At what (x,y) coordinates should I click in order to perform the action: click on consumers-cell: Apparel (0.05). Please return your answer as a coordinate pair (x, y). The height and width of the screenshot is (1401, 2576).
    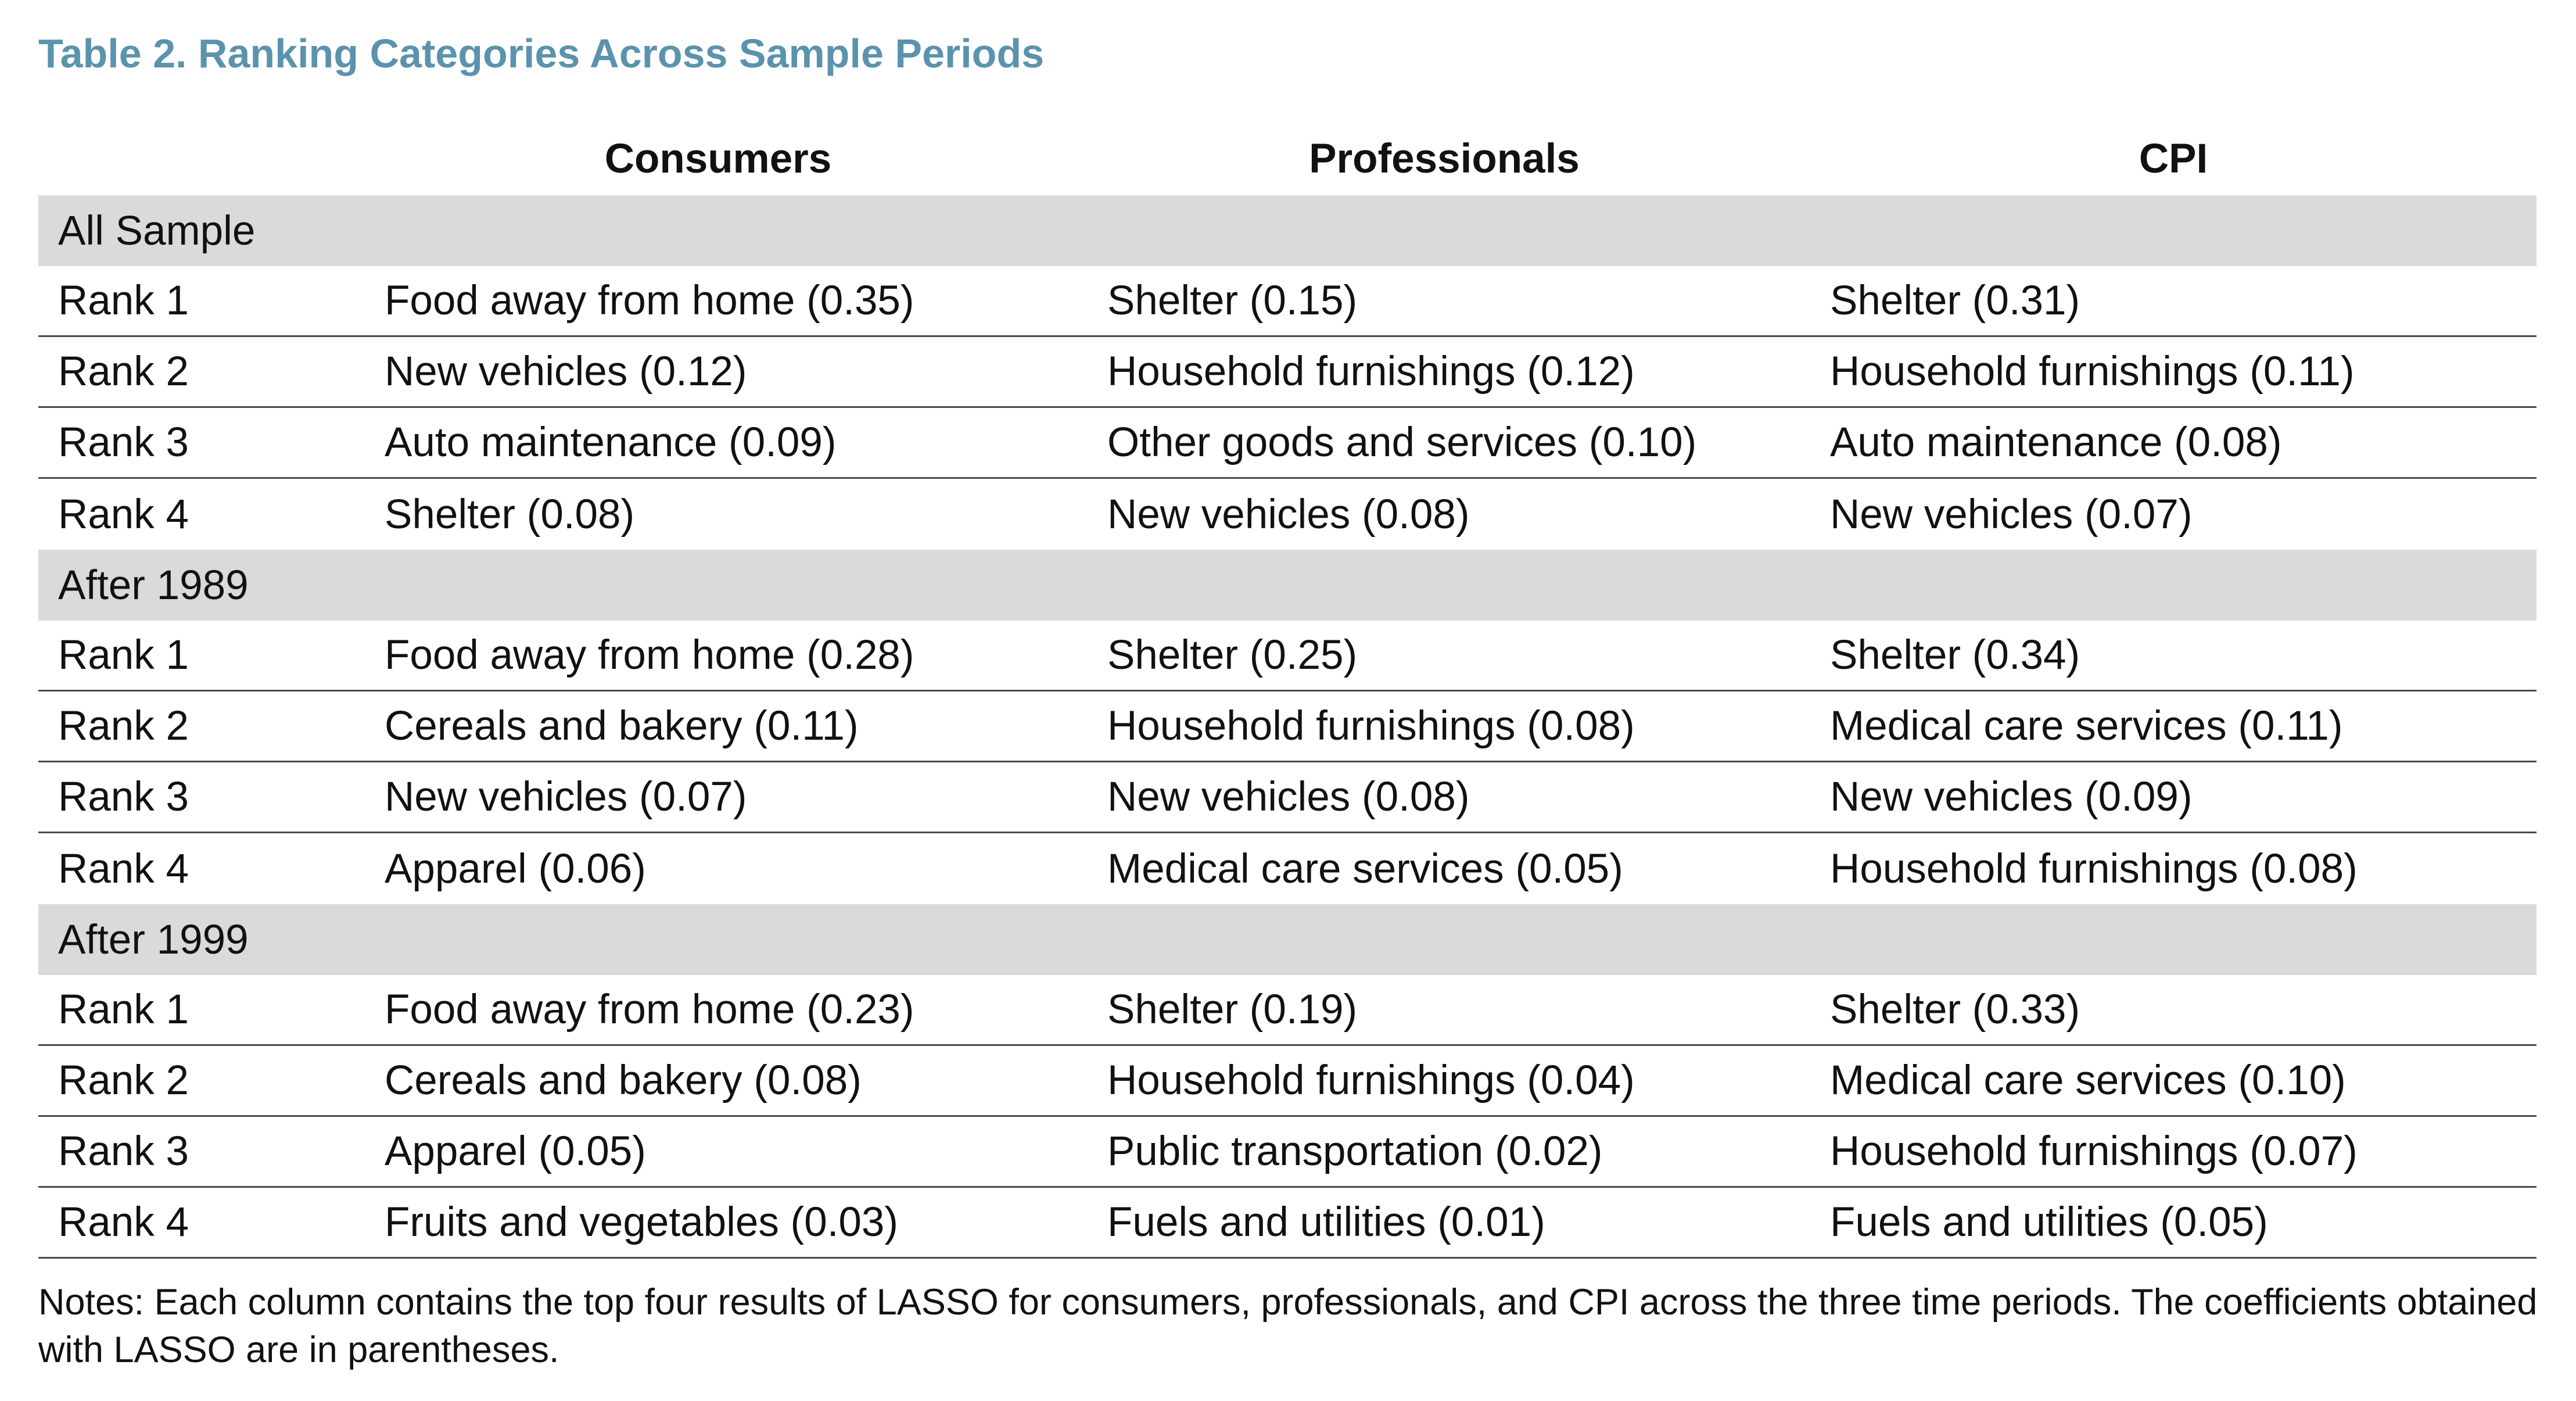
    Looking at the image, I should click on (515, 1151).